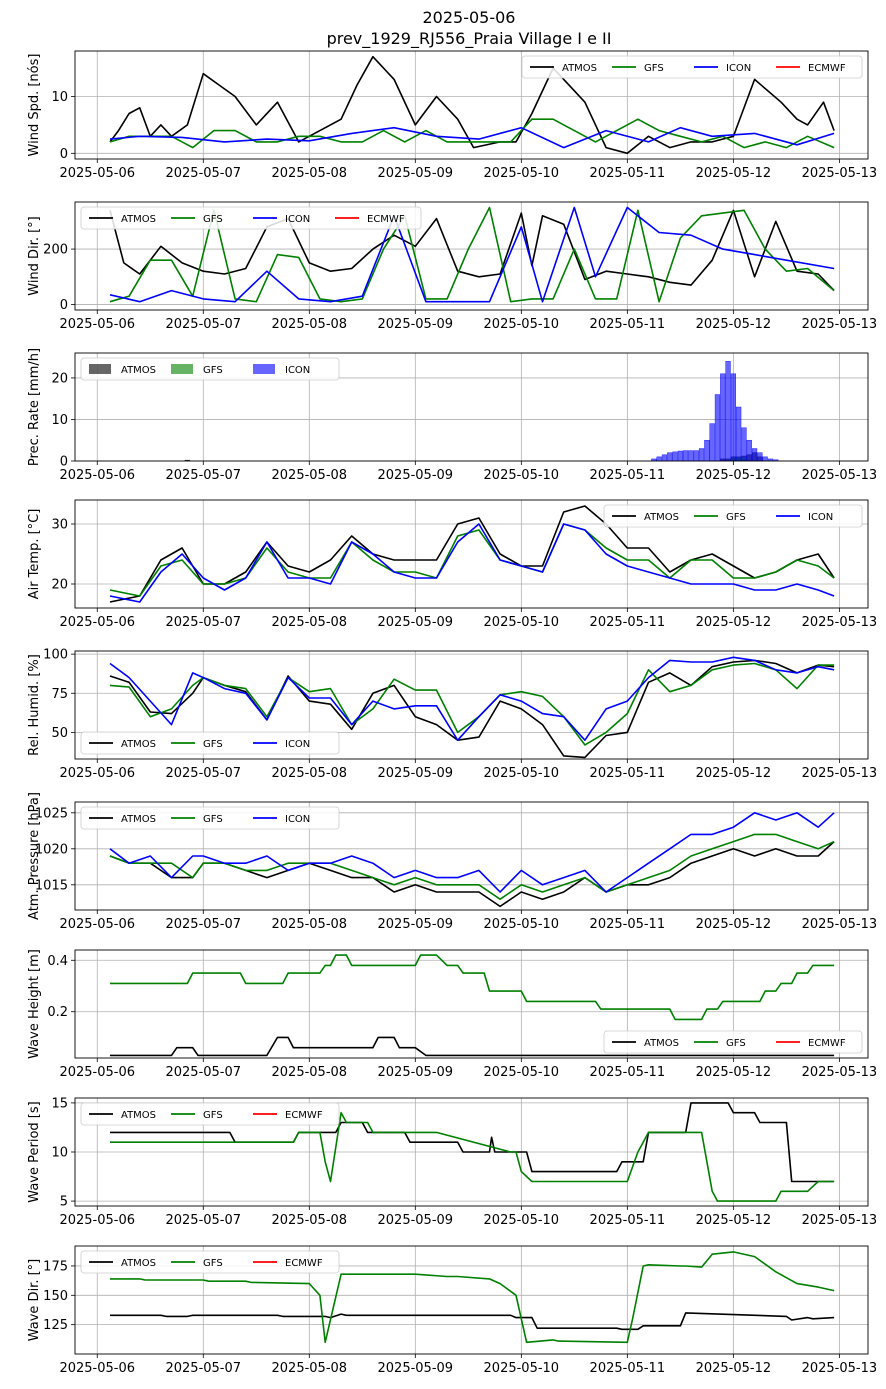 The height and width of the screenshot is (1389, 886). What do you see at coordinates (34, 407) in the screenshot?
I see `y-axis-label: Prec. Rate [mm/h]` at bounding box center [34, 407].